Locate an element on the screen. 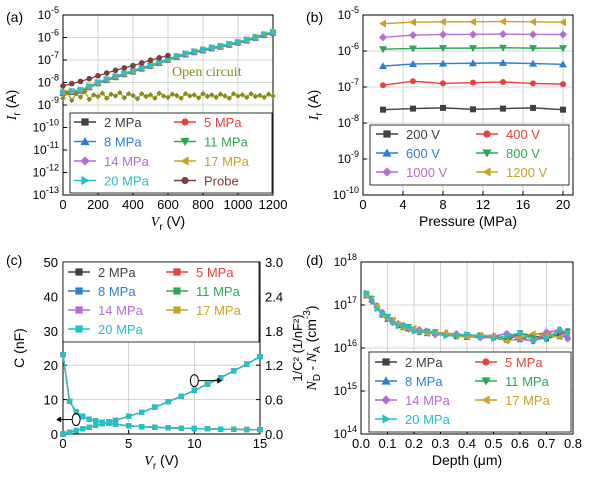  arrow-head is located at coordinates (220, 380).